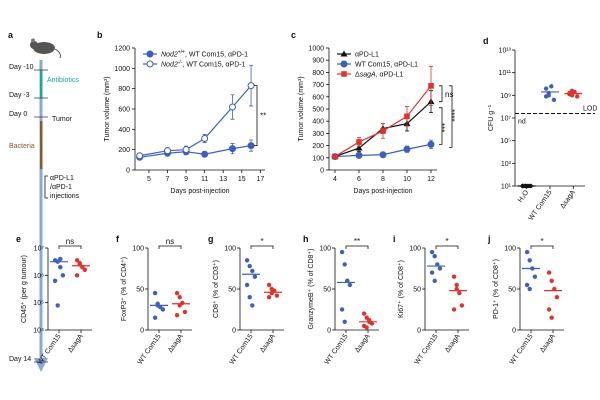 The width and height of the screenshot is (600, 400). Describe the element at coordinates (62, 119) in the screenshot. I see `tumor-label: Tumor` at that location.